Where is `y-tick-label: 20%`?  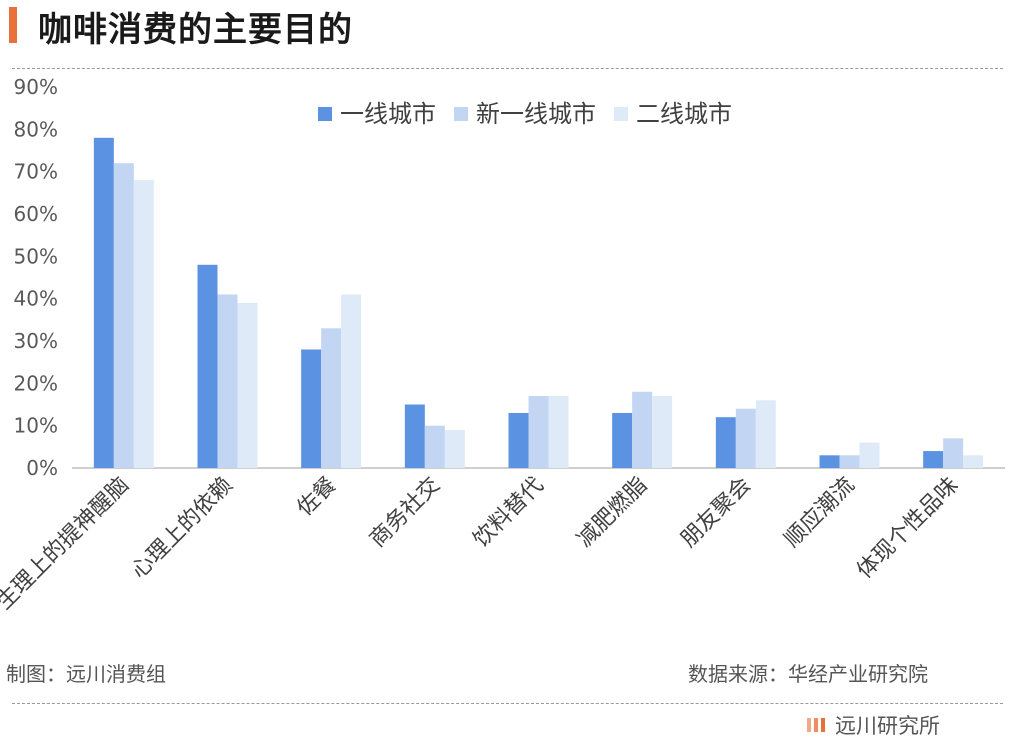 y-tick-label: 20% is located at coordinates (36, 383).